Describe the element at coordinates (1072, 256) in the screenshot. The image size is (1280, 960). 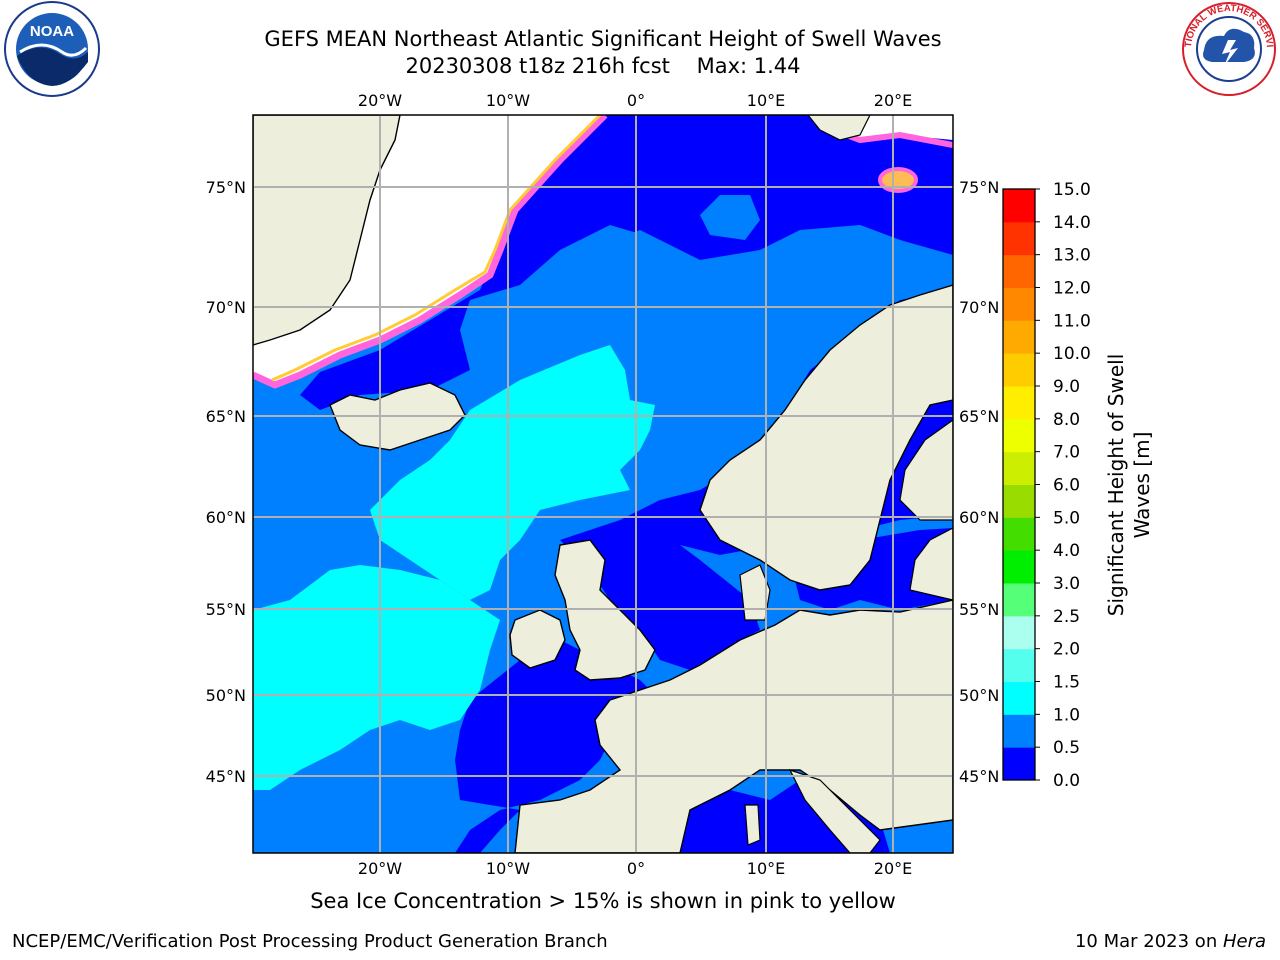
I see `colorbar-tick-label: 13.0` at that location.